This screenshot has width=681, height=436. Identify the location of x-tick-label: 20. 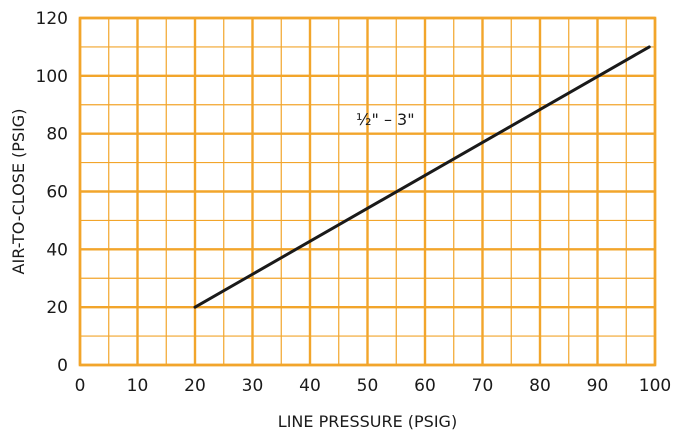
(195, 386).